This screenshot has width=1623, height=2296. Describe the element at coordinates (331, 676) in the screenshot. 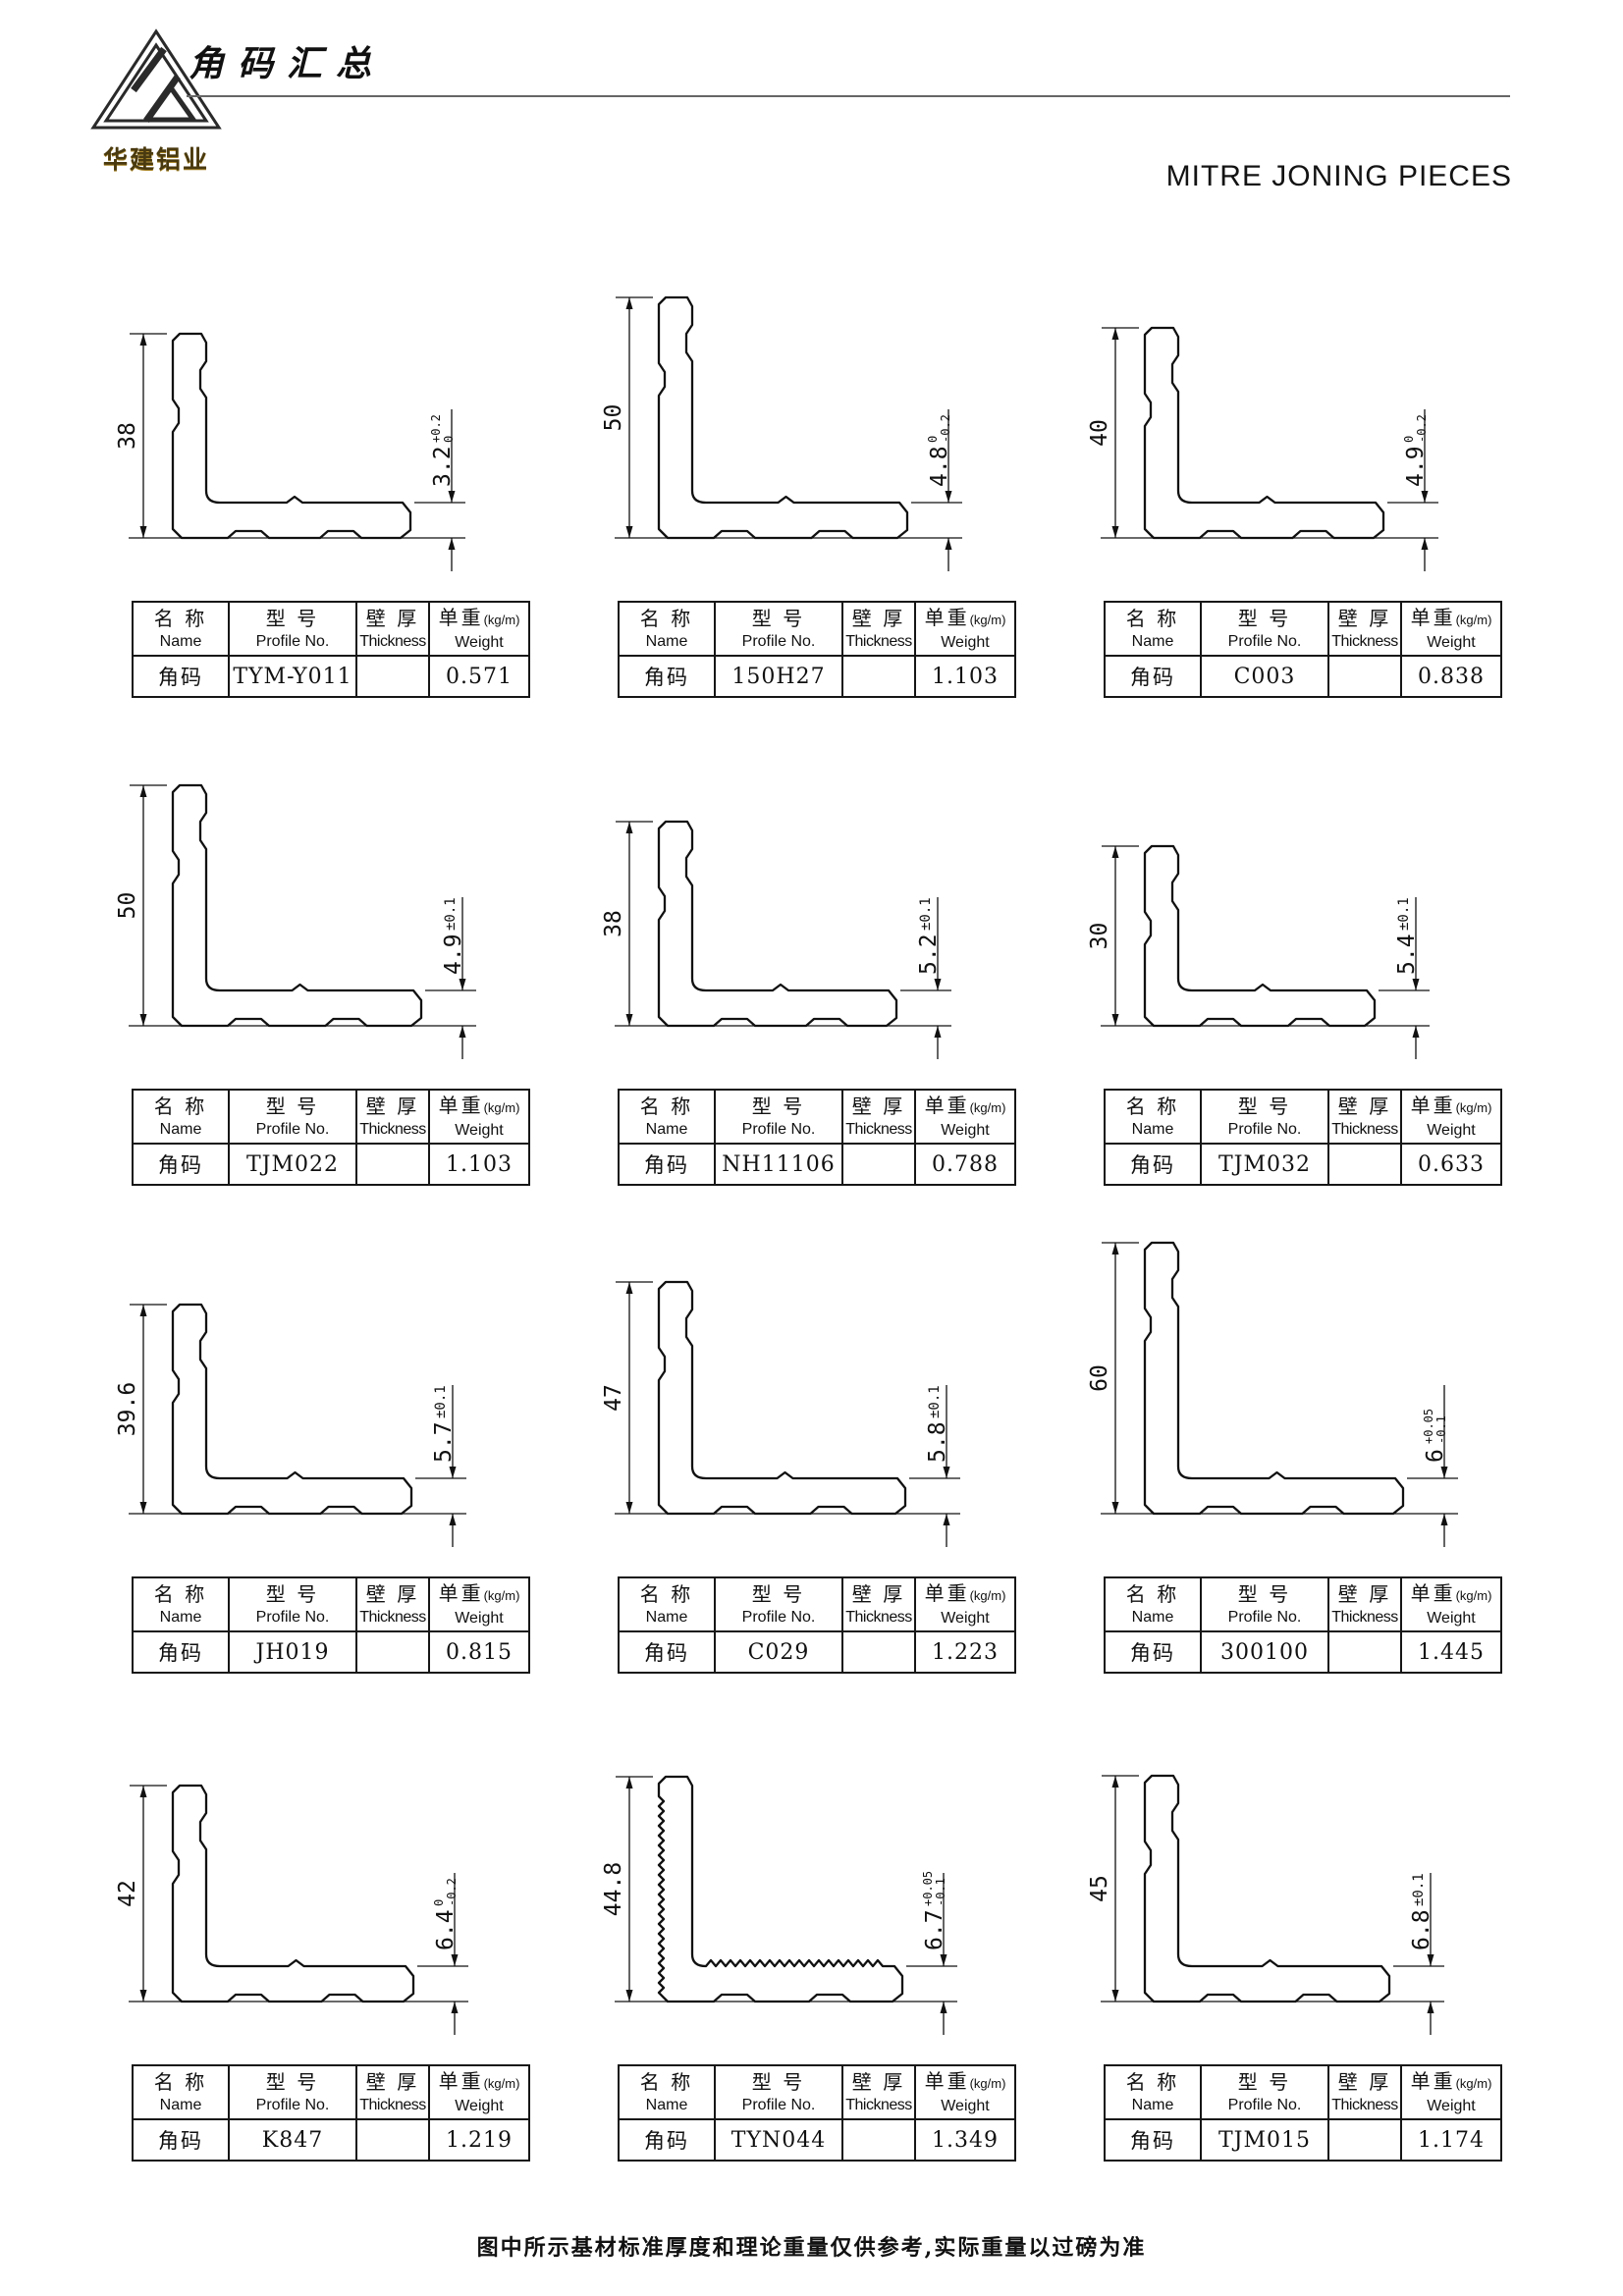

I see `spec-data-row: 角码 TYM-Y011 0.571` at that location.